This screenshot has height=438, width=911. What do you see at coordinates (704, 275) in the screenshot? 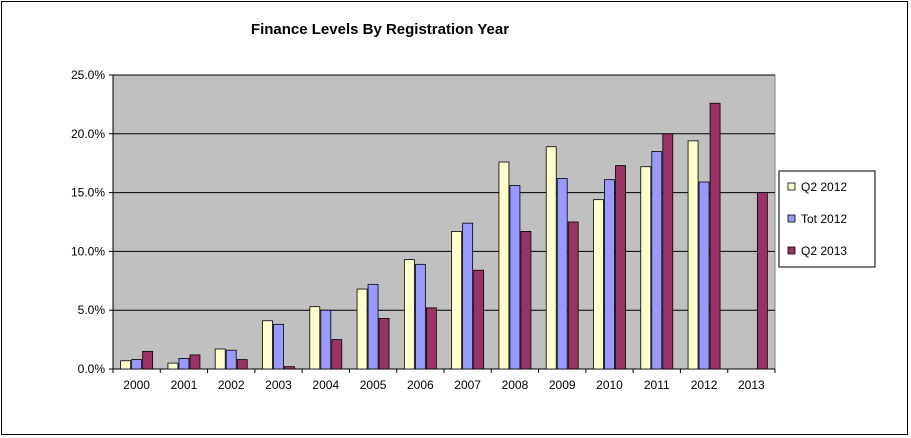
I see `bar-tot-2012-2012` at bounding box center [704, 275].